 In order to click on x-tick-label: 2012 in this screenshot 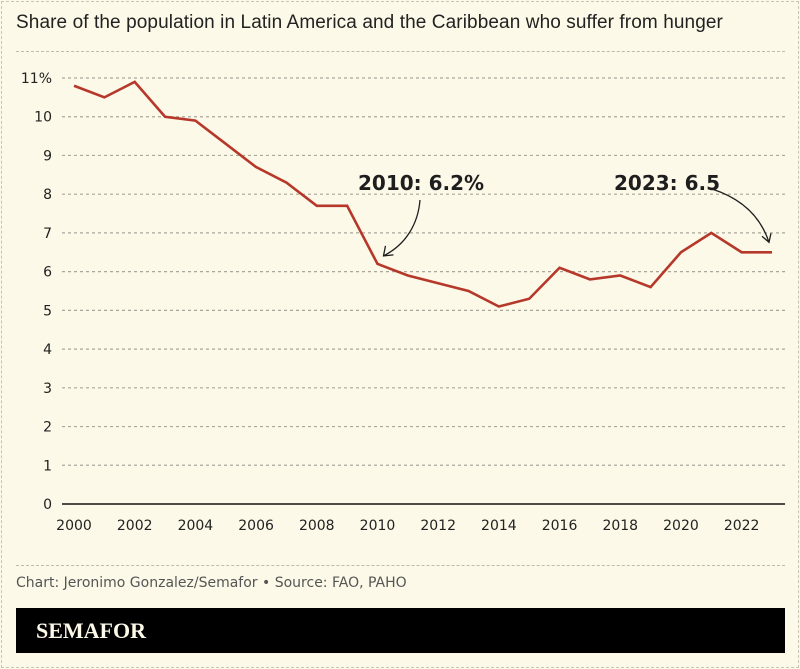, I will do `click(438, 526)`.